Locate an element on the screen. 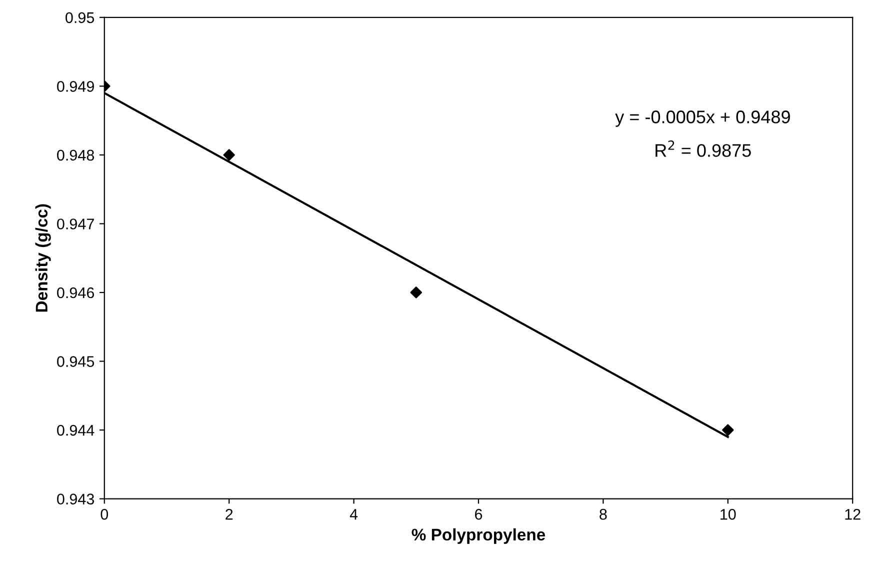 The width and height of the screenshot is (870, 580). x-tick-label: 2 is located at coordinates (229, 514).